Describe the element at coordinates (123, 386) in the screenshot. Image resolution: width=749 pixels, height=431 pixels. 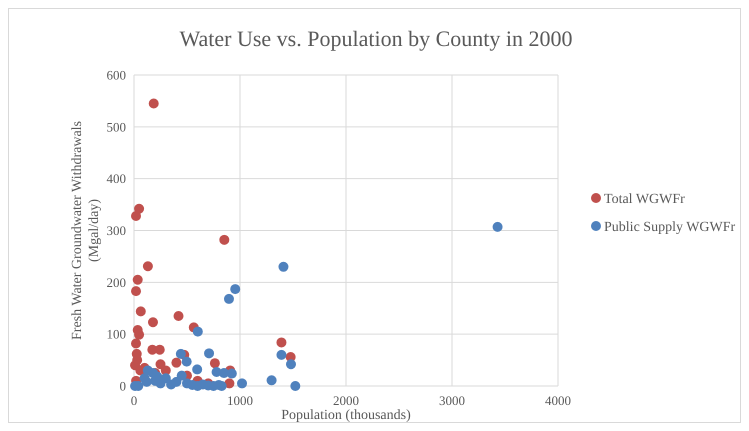
I see `y-tick-label: 0` at that location.